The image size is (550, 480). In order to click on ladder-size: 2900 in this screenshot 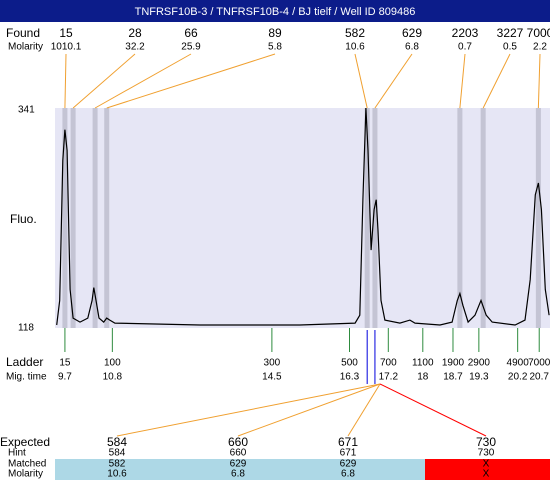, I will do `click(479, 363)`.